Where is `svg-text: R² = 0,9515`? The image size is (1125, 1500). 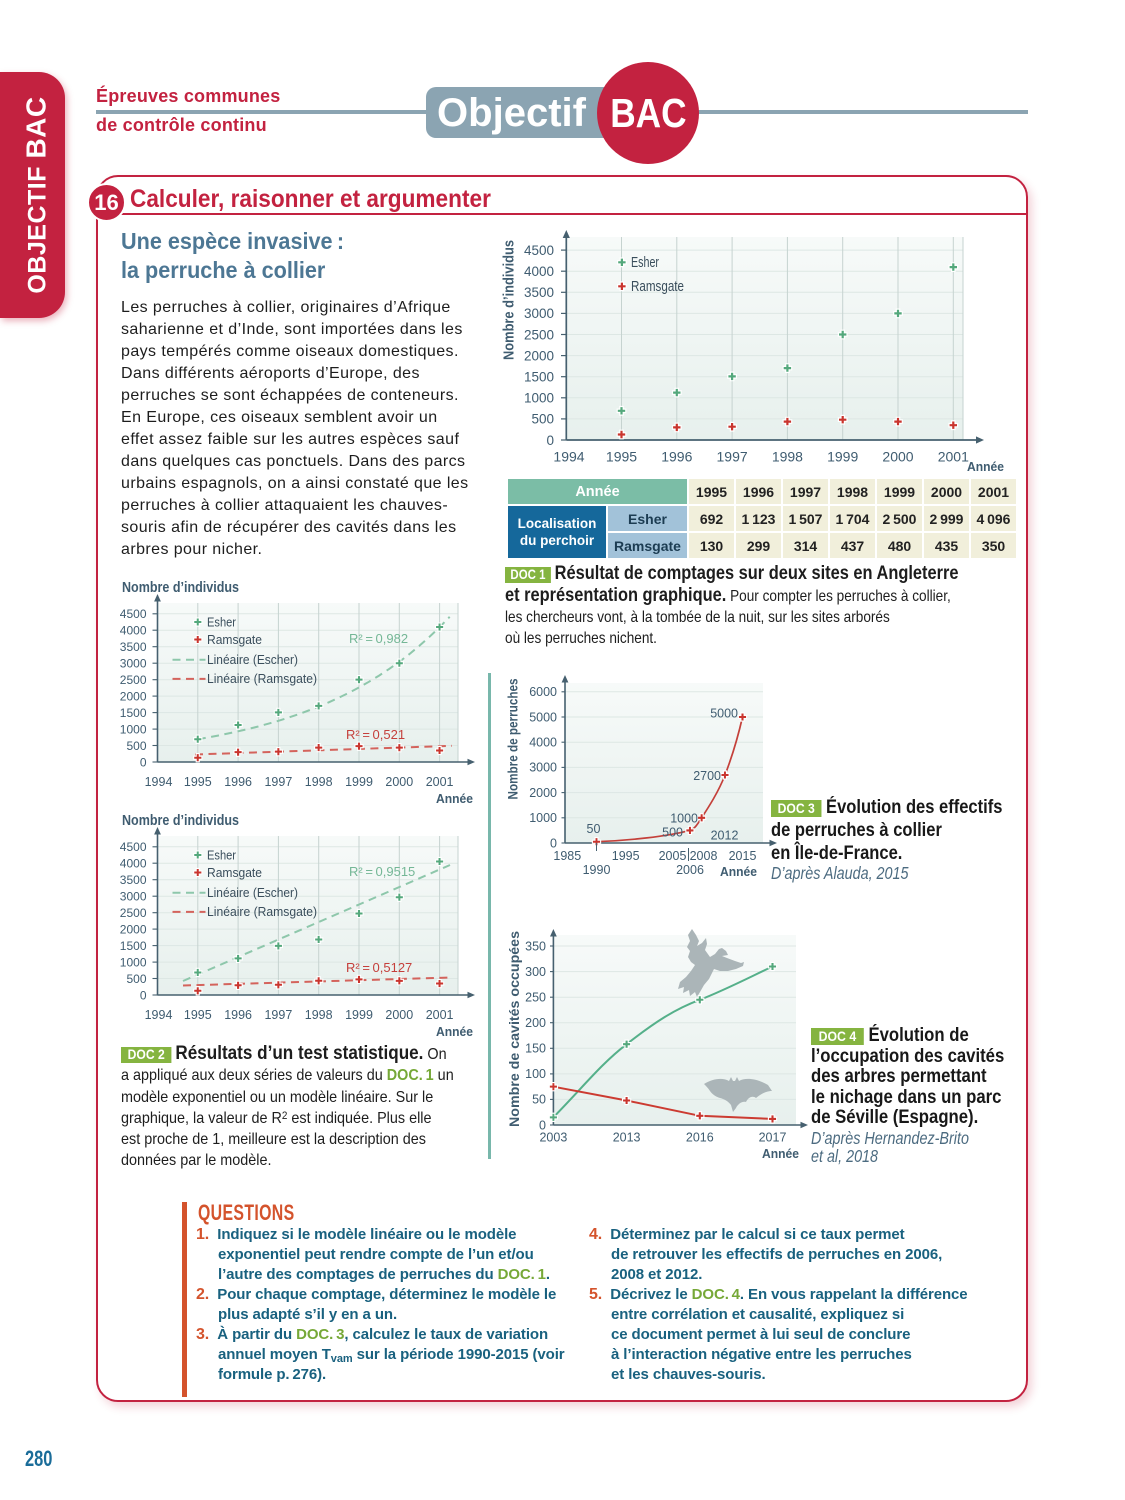 svg-text: R² = 0,9515 is located at coordinates (382, 871).